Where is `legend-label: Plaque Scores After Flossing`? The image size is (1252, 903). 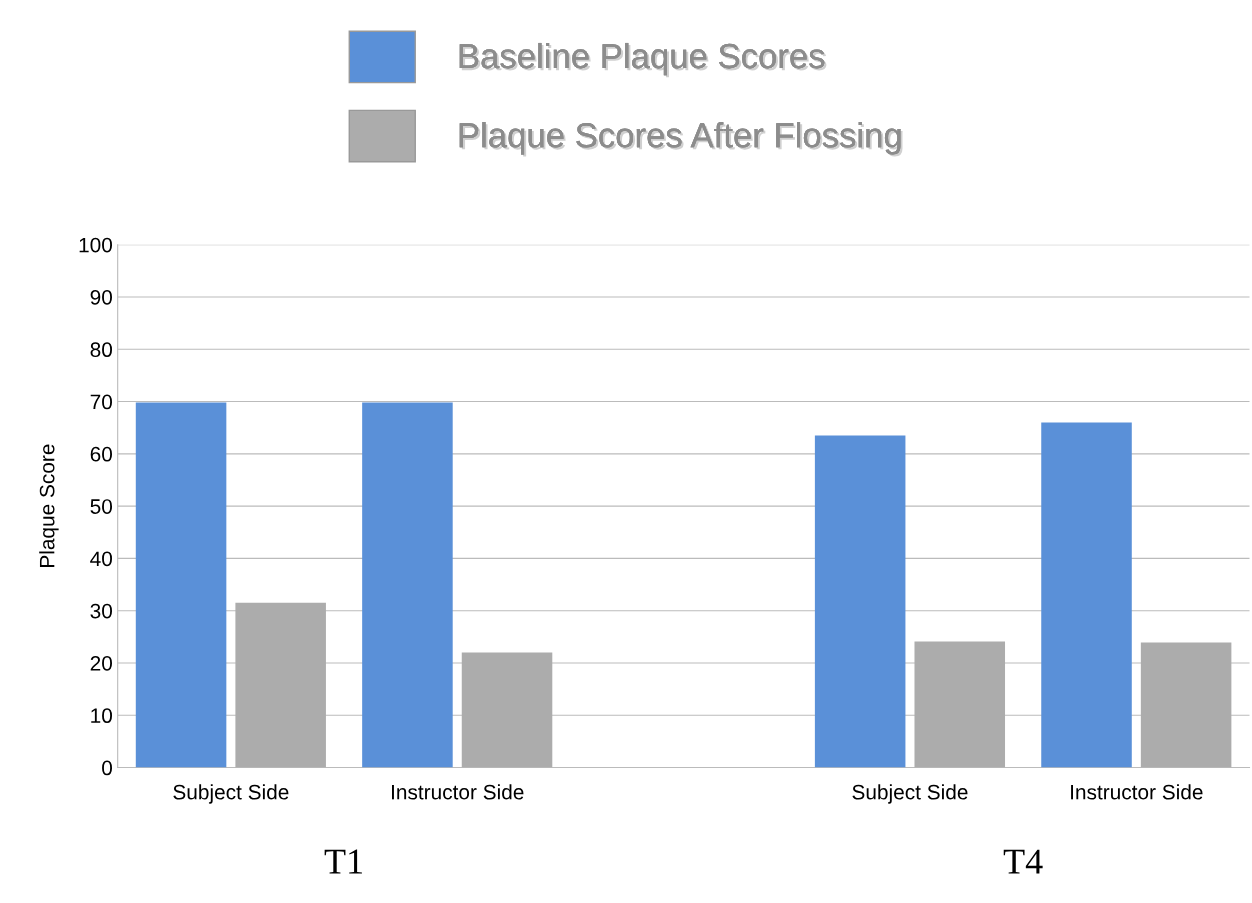
legend-label: Plaque Scores After Flossing is located at coordinates (681, 139).